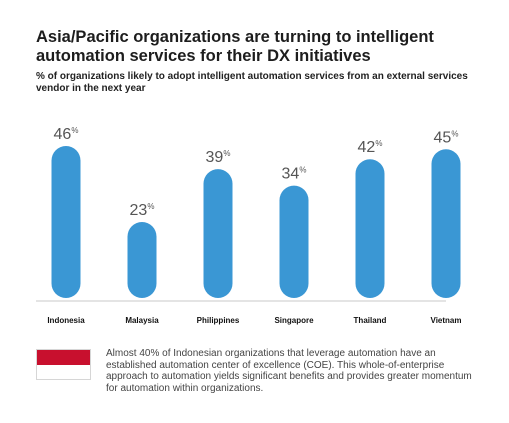 Image resolution: width=509 pixels, height=423 pixels. What do you see at coordinates (63, 371) in the screenshot?
I see `flag-white-band` at bounding box center [63, 371].